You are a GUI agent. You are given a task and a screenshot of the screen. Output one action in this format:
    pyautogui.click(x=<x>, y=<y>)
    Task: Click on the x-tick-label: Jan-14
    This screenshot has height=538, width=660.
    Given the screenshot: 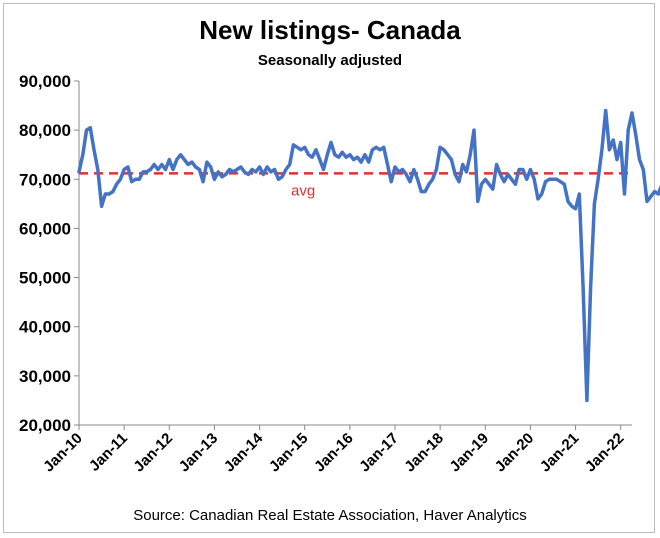 What is the action you would take?
    pyautogui.click(x=244, y=452)
    